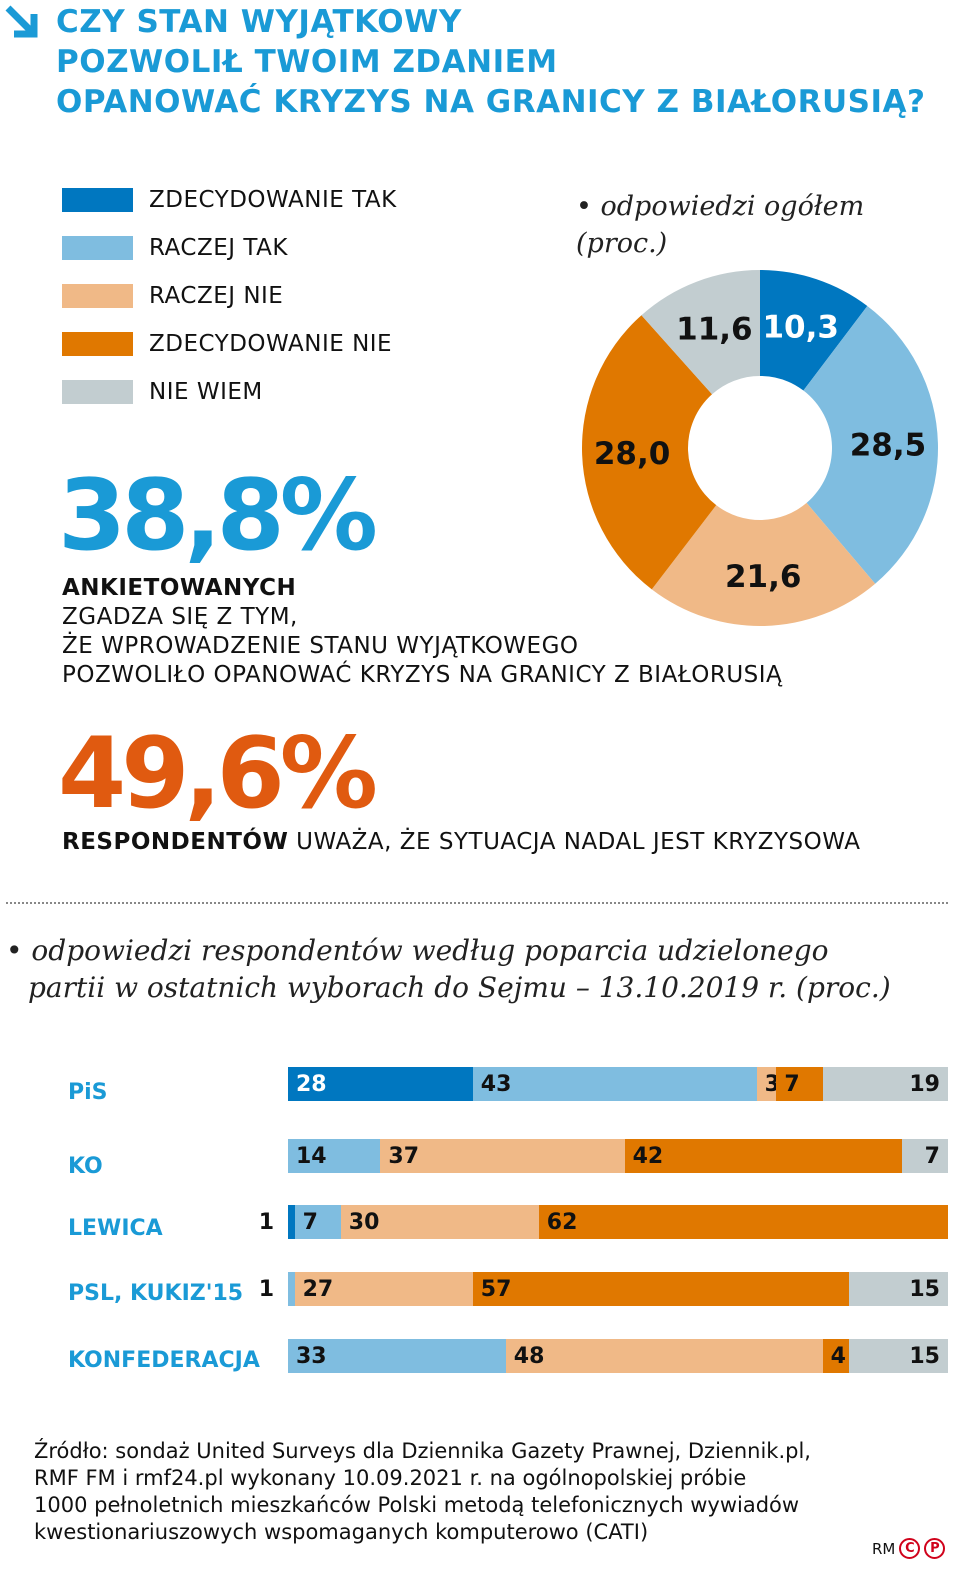 This screenshot has width=970, height=1571. What do you see at coordinates (21, 21) in the screenshot?
I see `arrow-down-right-icon` at bounding box center [21, 21].